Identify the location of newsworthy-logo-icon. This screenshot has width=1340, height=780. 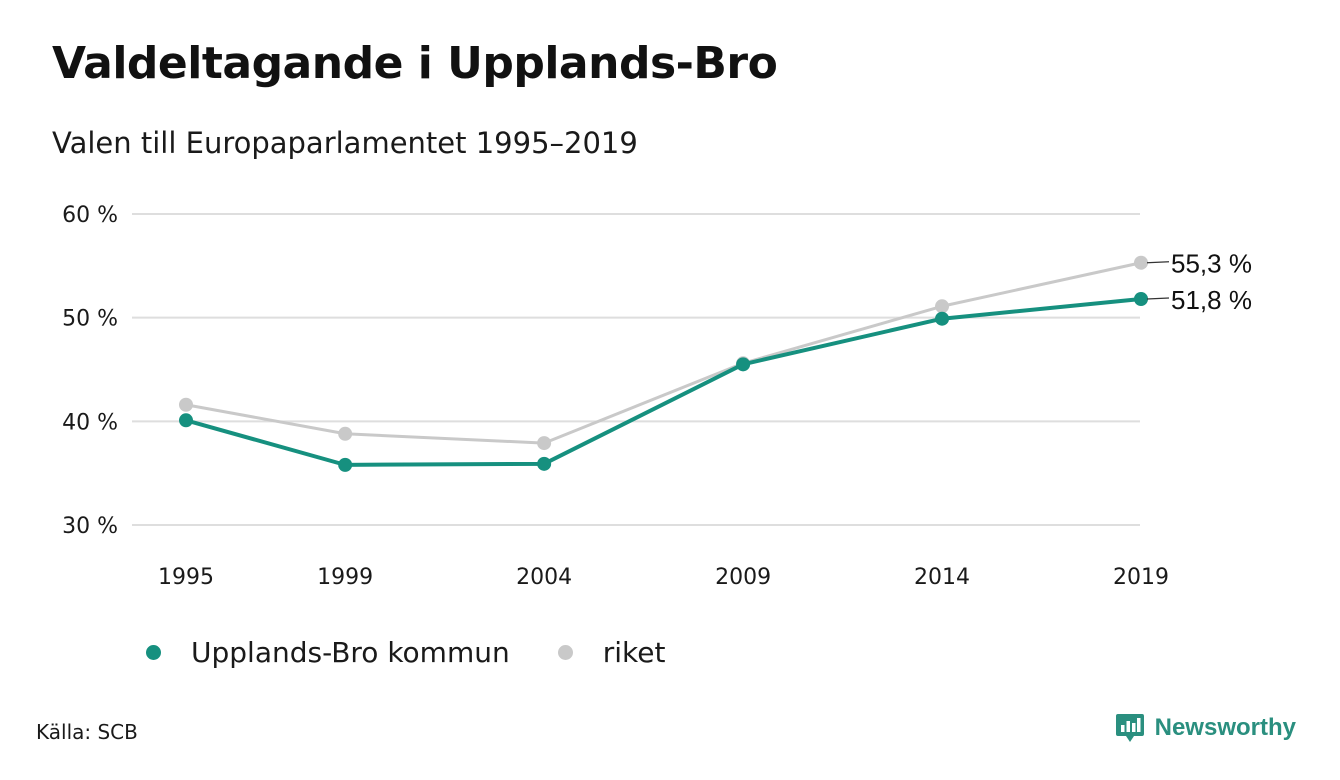
(1129, 728).